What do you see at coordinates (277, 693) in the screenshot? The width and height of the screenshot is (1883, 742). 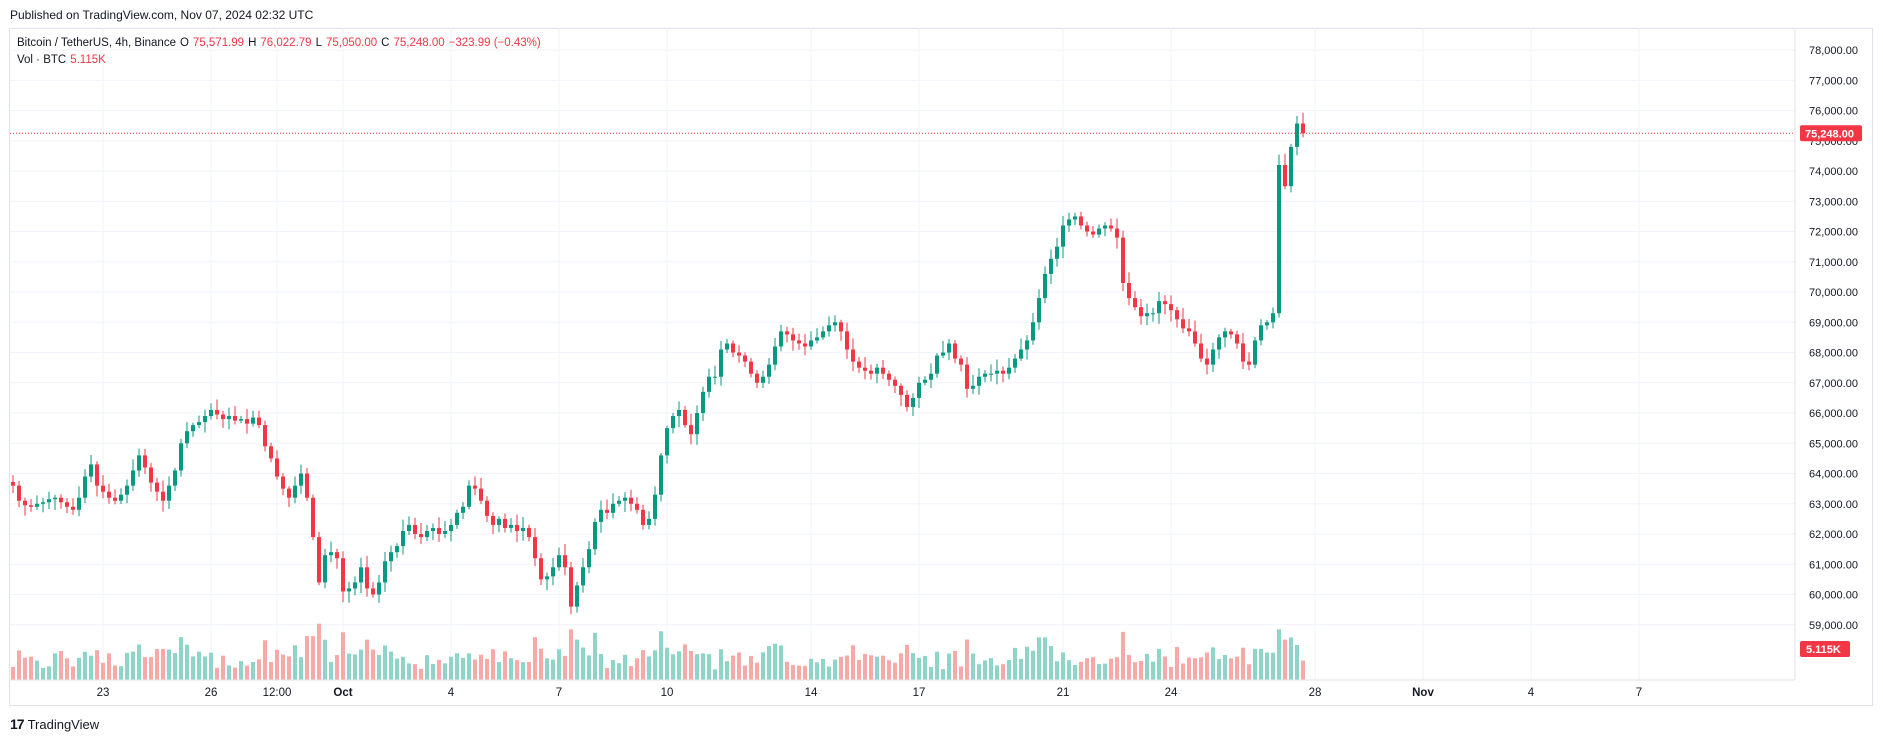 I see `time-tick-label: 12:00` at bounding box center [277, 693].